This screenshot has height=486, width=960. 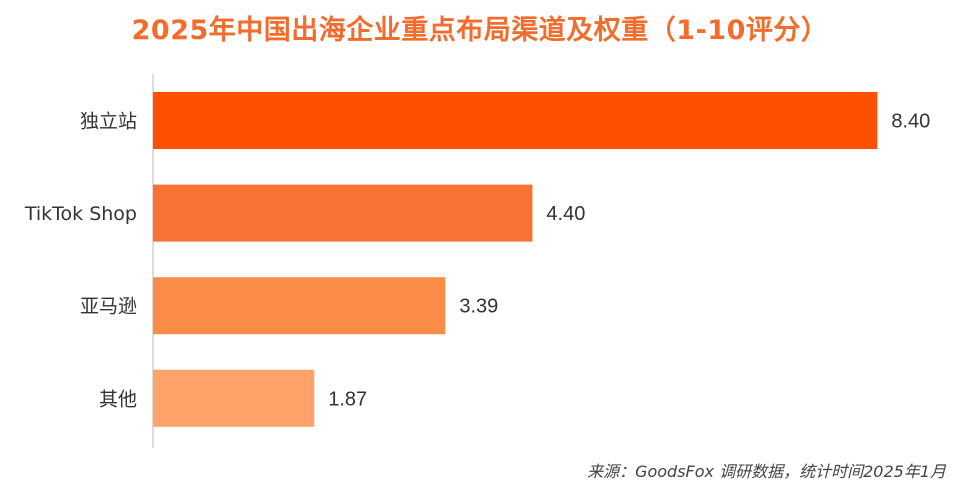 What do you see at coordinates (565, 214) in the screenshot?
I see `value-label: 4.40` at bounding box center [565, 214].